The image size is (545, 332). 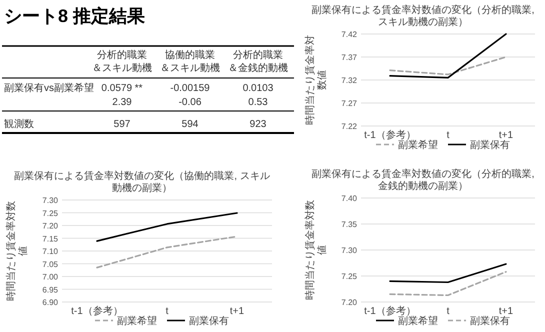 What do you see at coordinates (349, 34) in the screenshot?
I see `y-tick-label: 7.42` at bounding box center [349, 34].